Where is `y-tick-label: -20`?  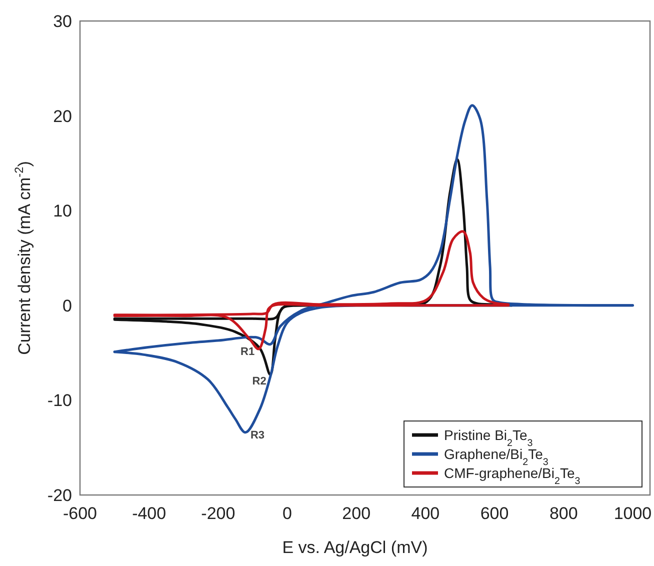
y-tick-label: -20 is located at coordinates (59, 495).